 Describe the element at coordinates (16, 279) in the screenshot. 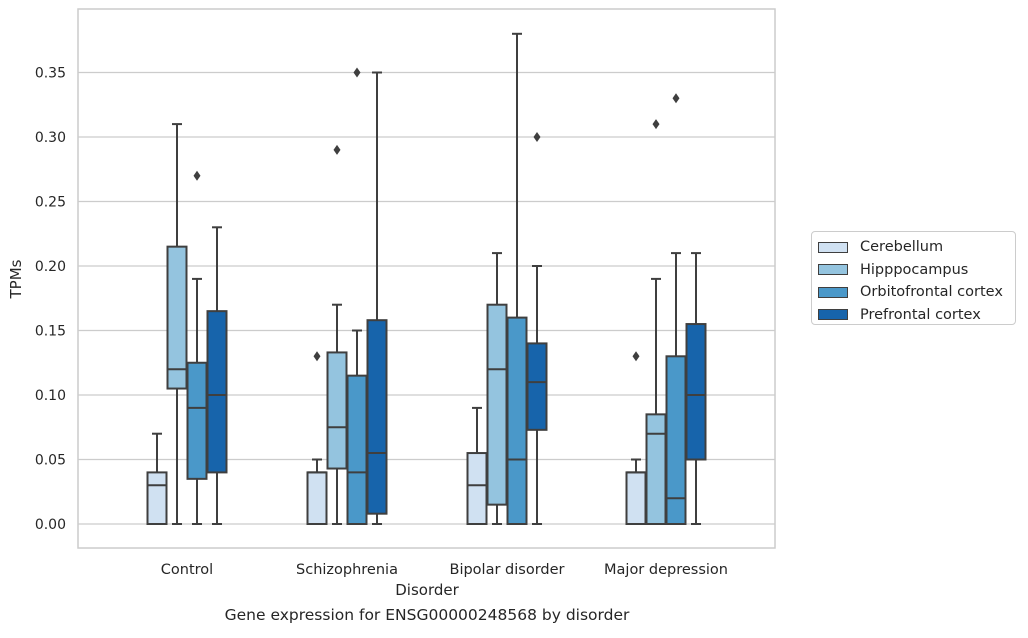

I see `y-axis-label: TPMs` at that location.